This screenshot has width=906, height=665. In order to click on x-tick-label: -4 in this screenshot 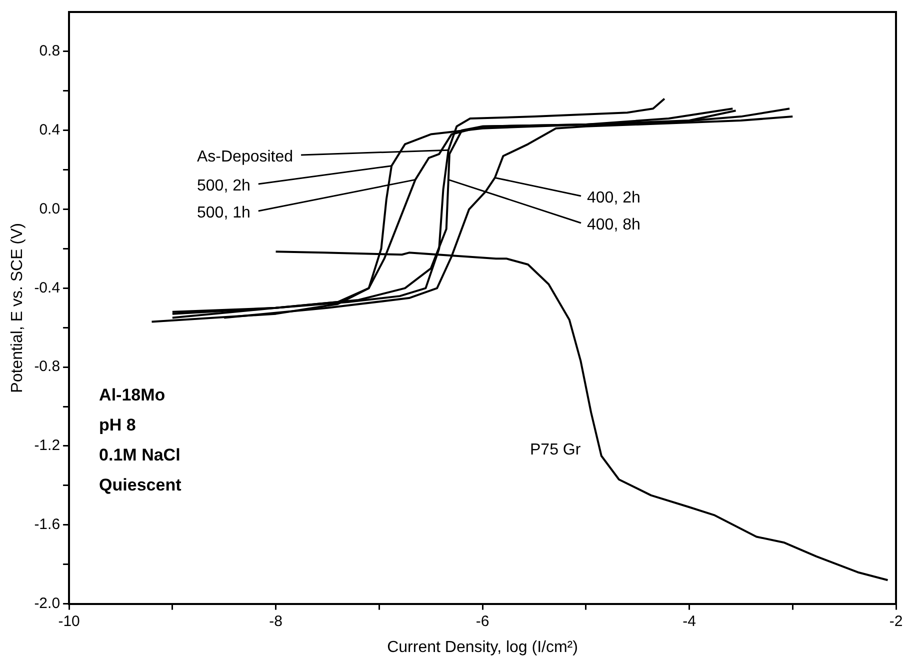, I will do `click(689, 621)`.